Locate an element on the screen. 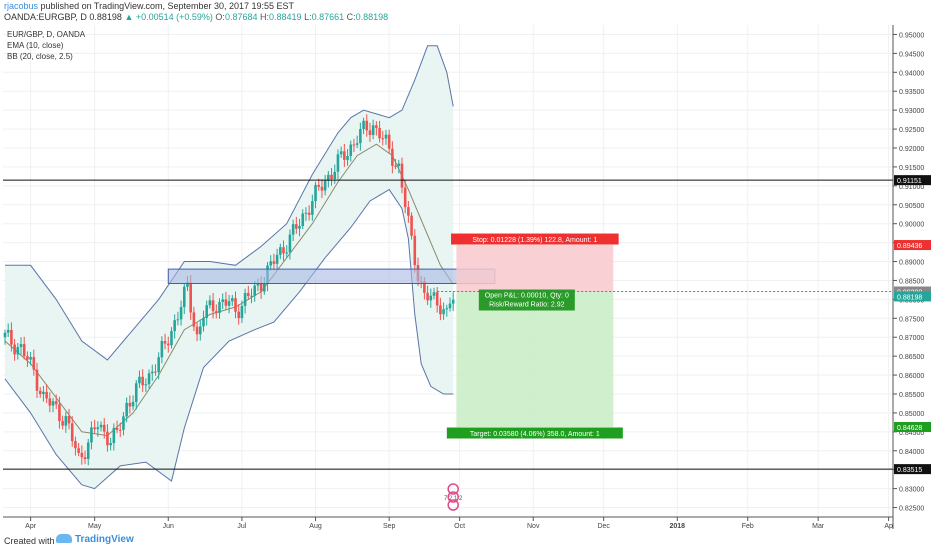 The height and width of the screenshot is (550, 932). time-tick-label: Aug is located at coordinates (315, 526).